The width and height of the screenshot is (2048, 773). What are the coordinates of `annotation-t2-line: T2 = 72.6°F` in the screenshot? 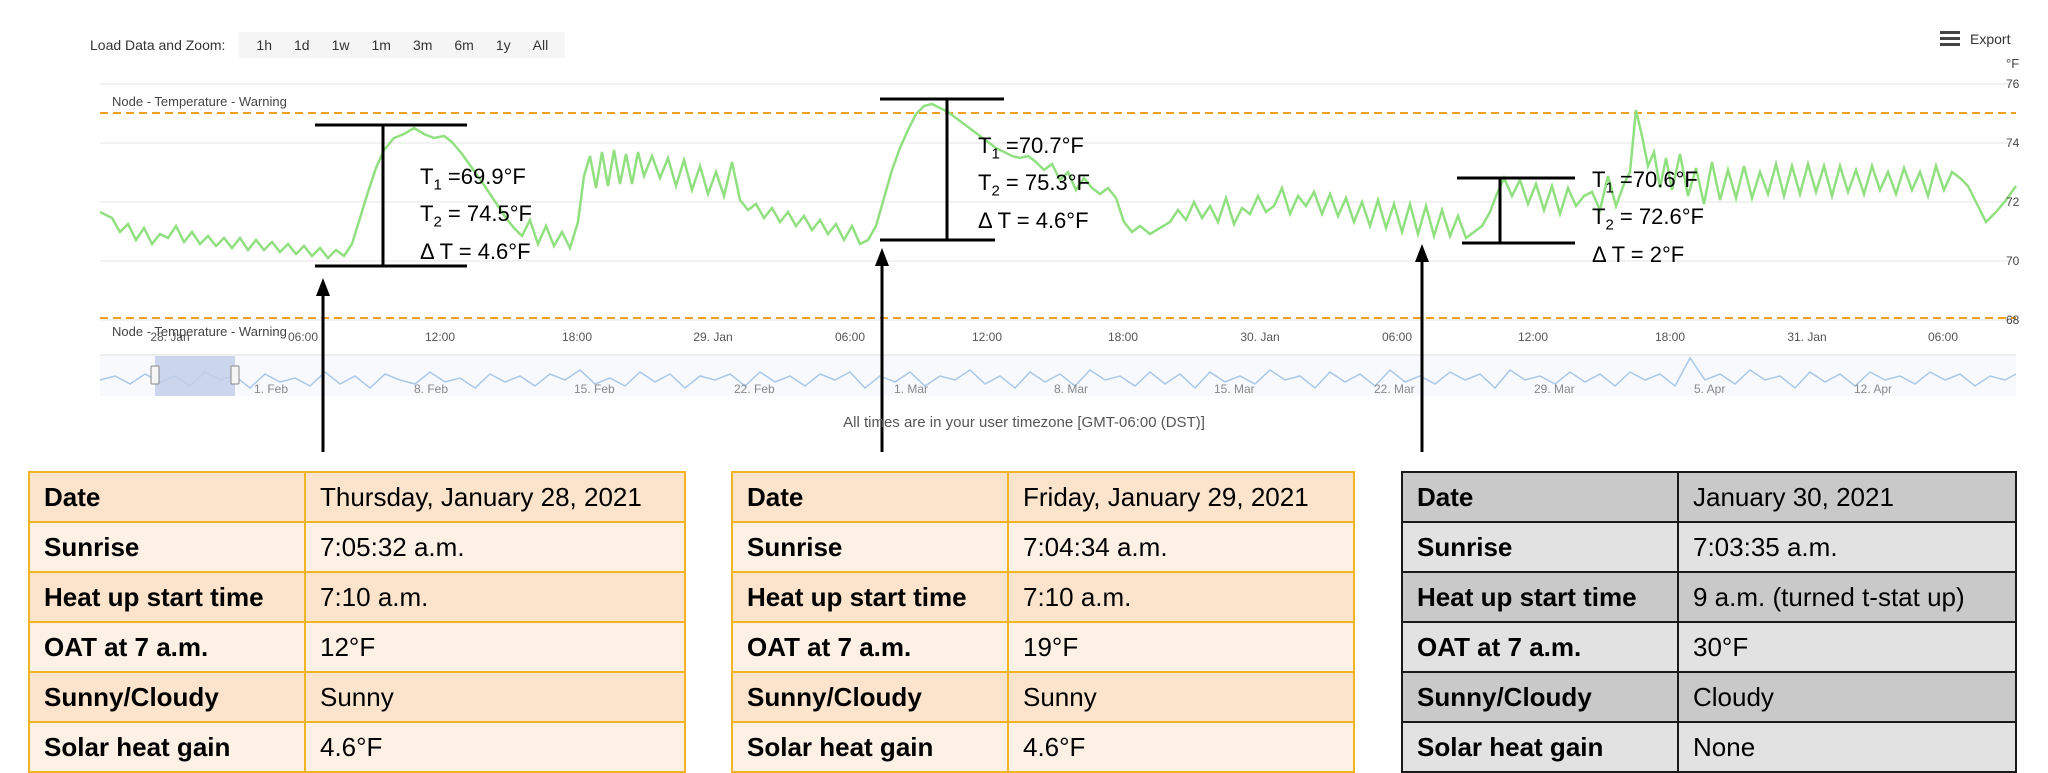 It's located at (1648, 219).